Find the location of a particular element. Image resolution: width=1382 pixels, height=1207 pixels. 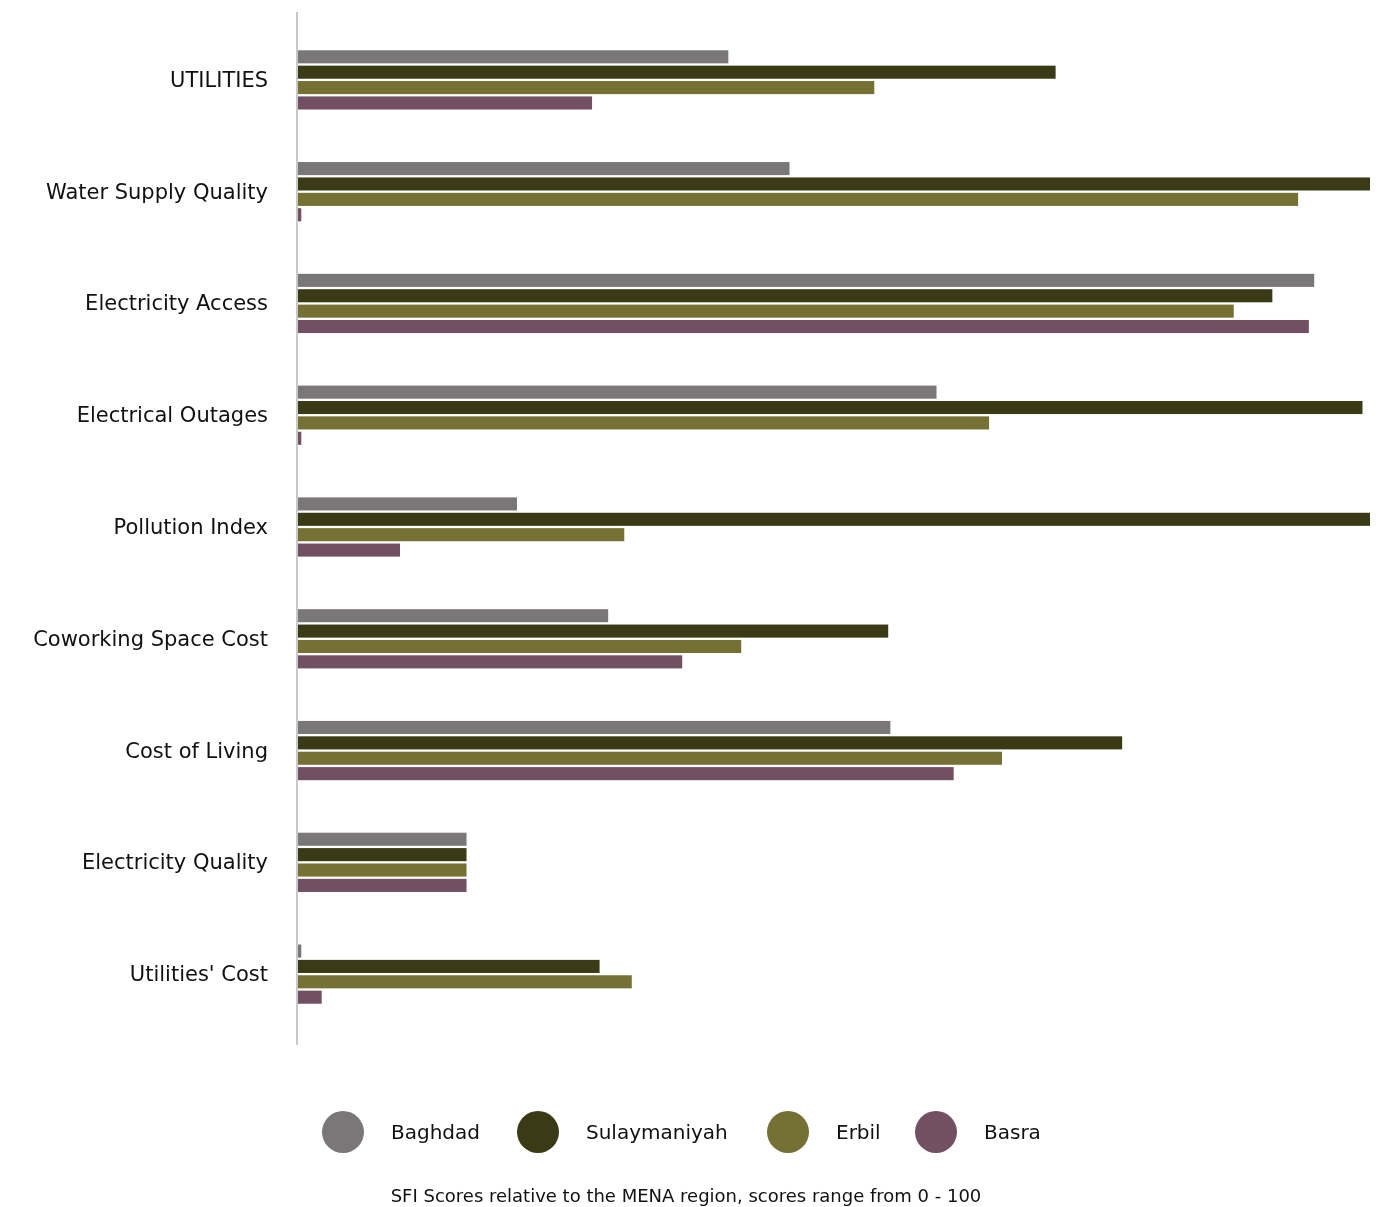

y-tick-label: Water Supply Quality is located at coordinates (156, 191).